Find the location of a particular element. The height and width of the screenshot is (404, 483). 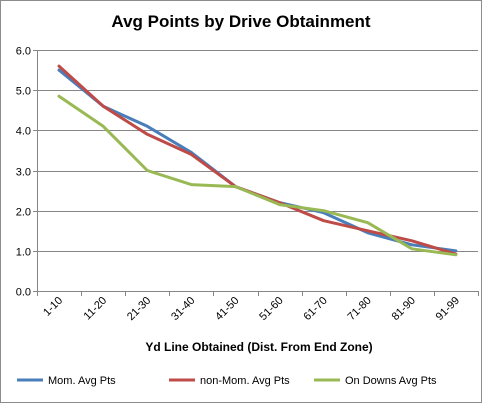

y-tick-label: 1.0 is located at coordinates (23, 253).